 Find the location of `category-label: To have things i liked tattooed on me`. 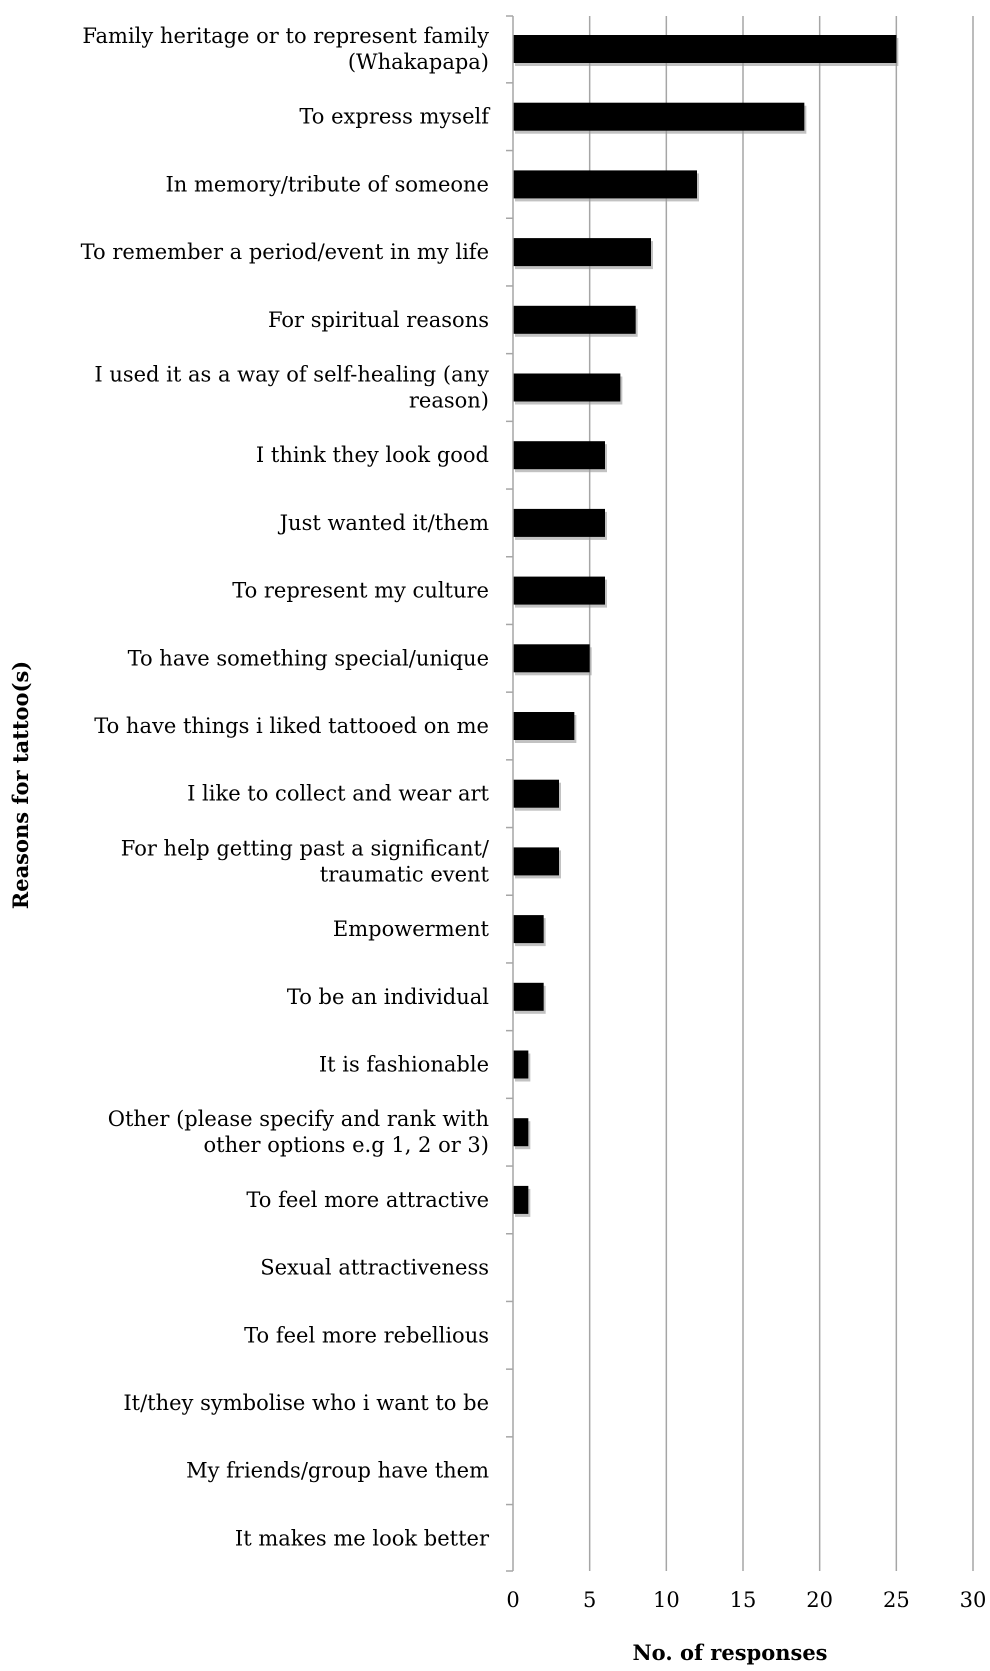

category-label: To have things i liked tattooed on me is located at coordinates (291, 726).